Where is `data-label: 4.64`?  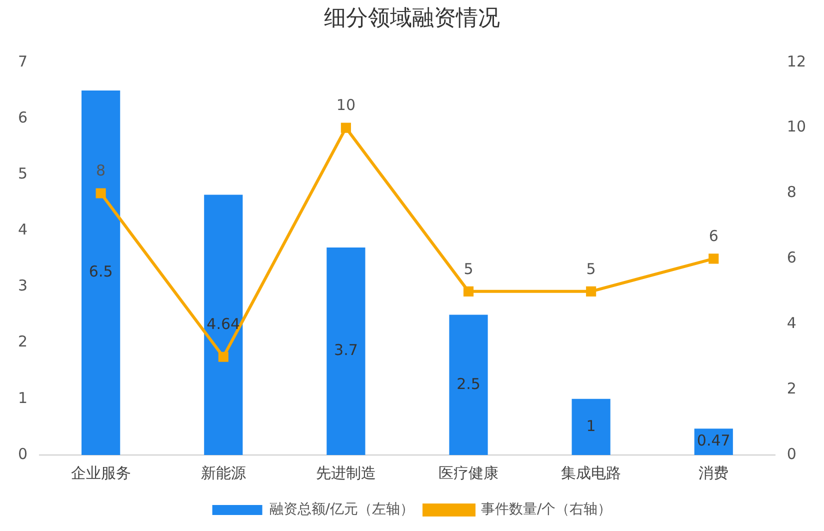
data-label: 4.64 is located at coordinates (223, 323).